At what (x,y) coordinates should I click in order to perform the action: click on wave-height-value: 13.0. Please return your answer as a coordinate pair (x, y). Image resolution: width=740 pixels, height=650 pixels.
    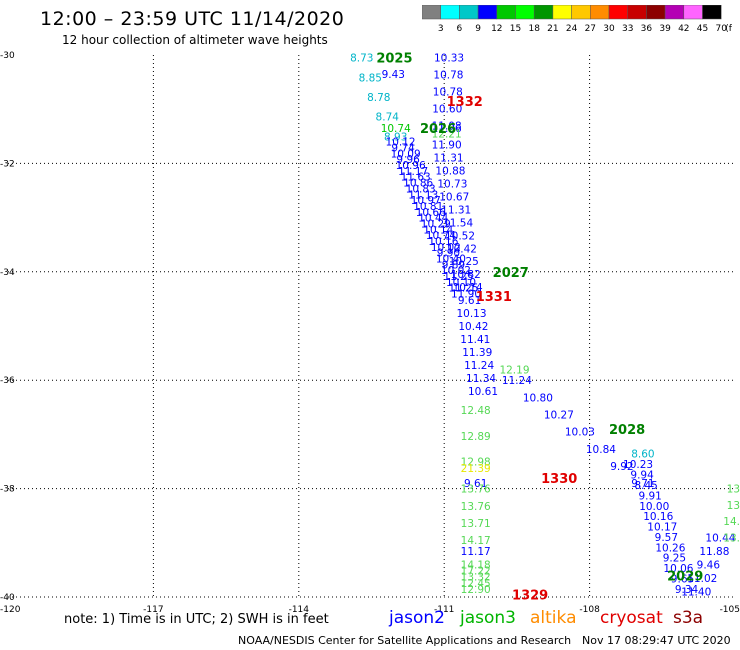
    Looking at the image, I should click on (731, 538).